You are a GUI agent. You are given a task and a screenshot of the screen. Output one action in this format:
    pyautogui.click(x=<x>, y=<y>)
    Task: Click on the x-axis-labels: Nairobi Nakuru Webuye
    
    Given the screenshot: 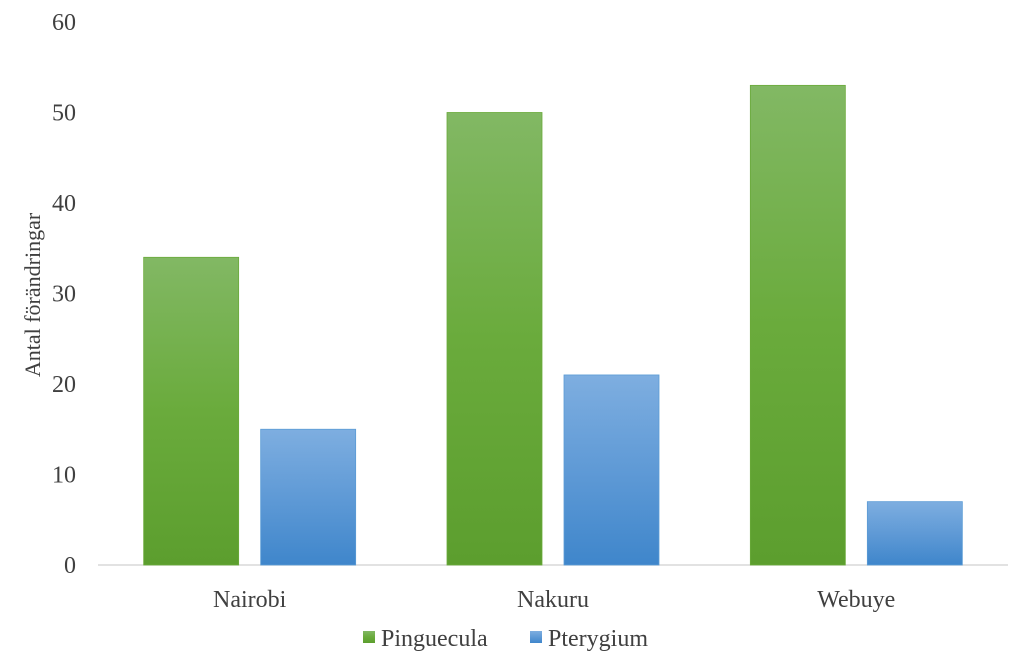 What is the action you would take?
    pyautogui.click(x=554, y=600)
    